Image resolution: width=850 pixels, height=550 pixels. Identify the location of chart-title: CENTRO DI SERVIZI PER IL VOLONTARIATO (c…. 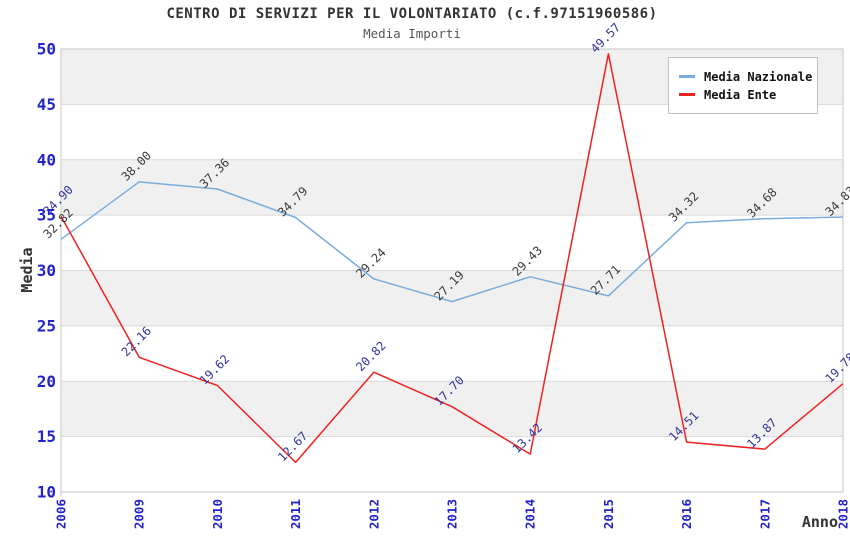
(412, 14).